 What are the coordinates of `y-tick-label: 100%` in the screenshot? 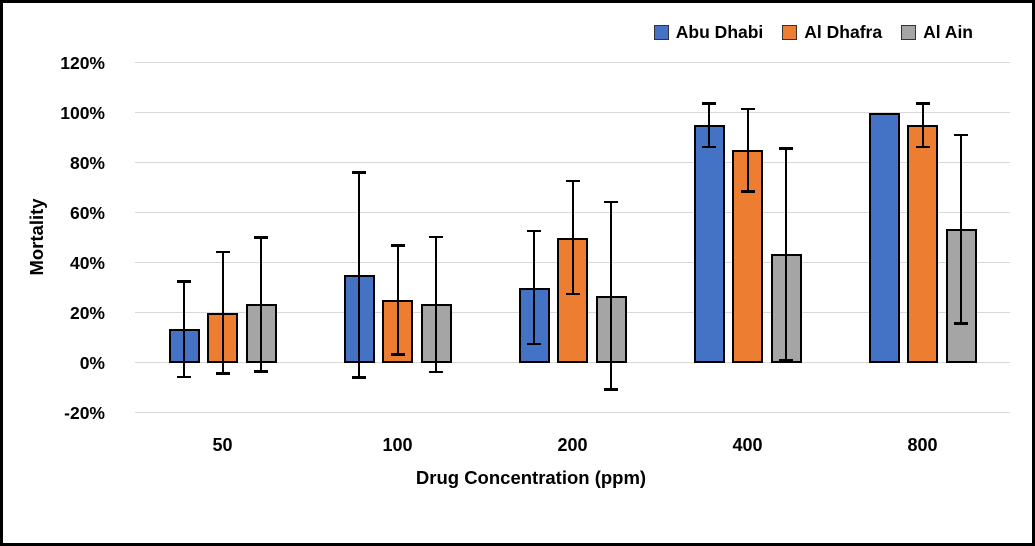 It's located at (82, 112).